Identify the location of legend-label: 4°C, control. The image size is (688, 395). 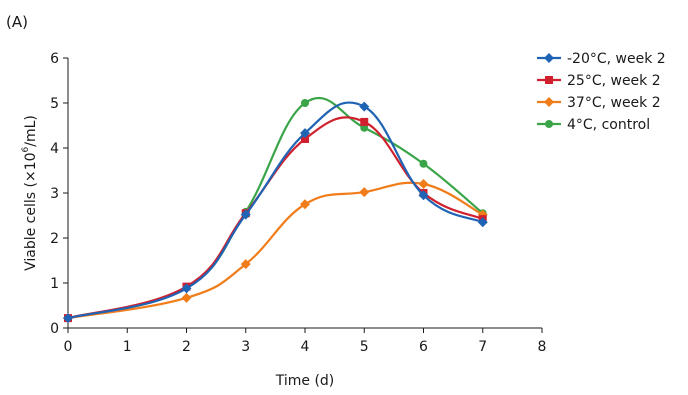
(608, 125).